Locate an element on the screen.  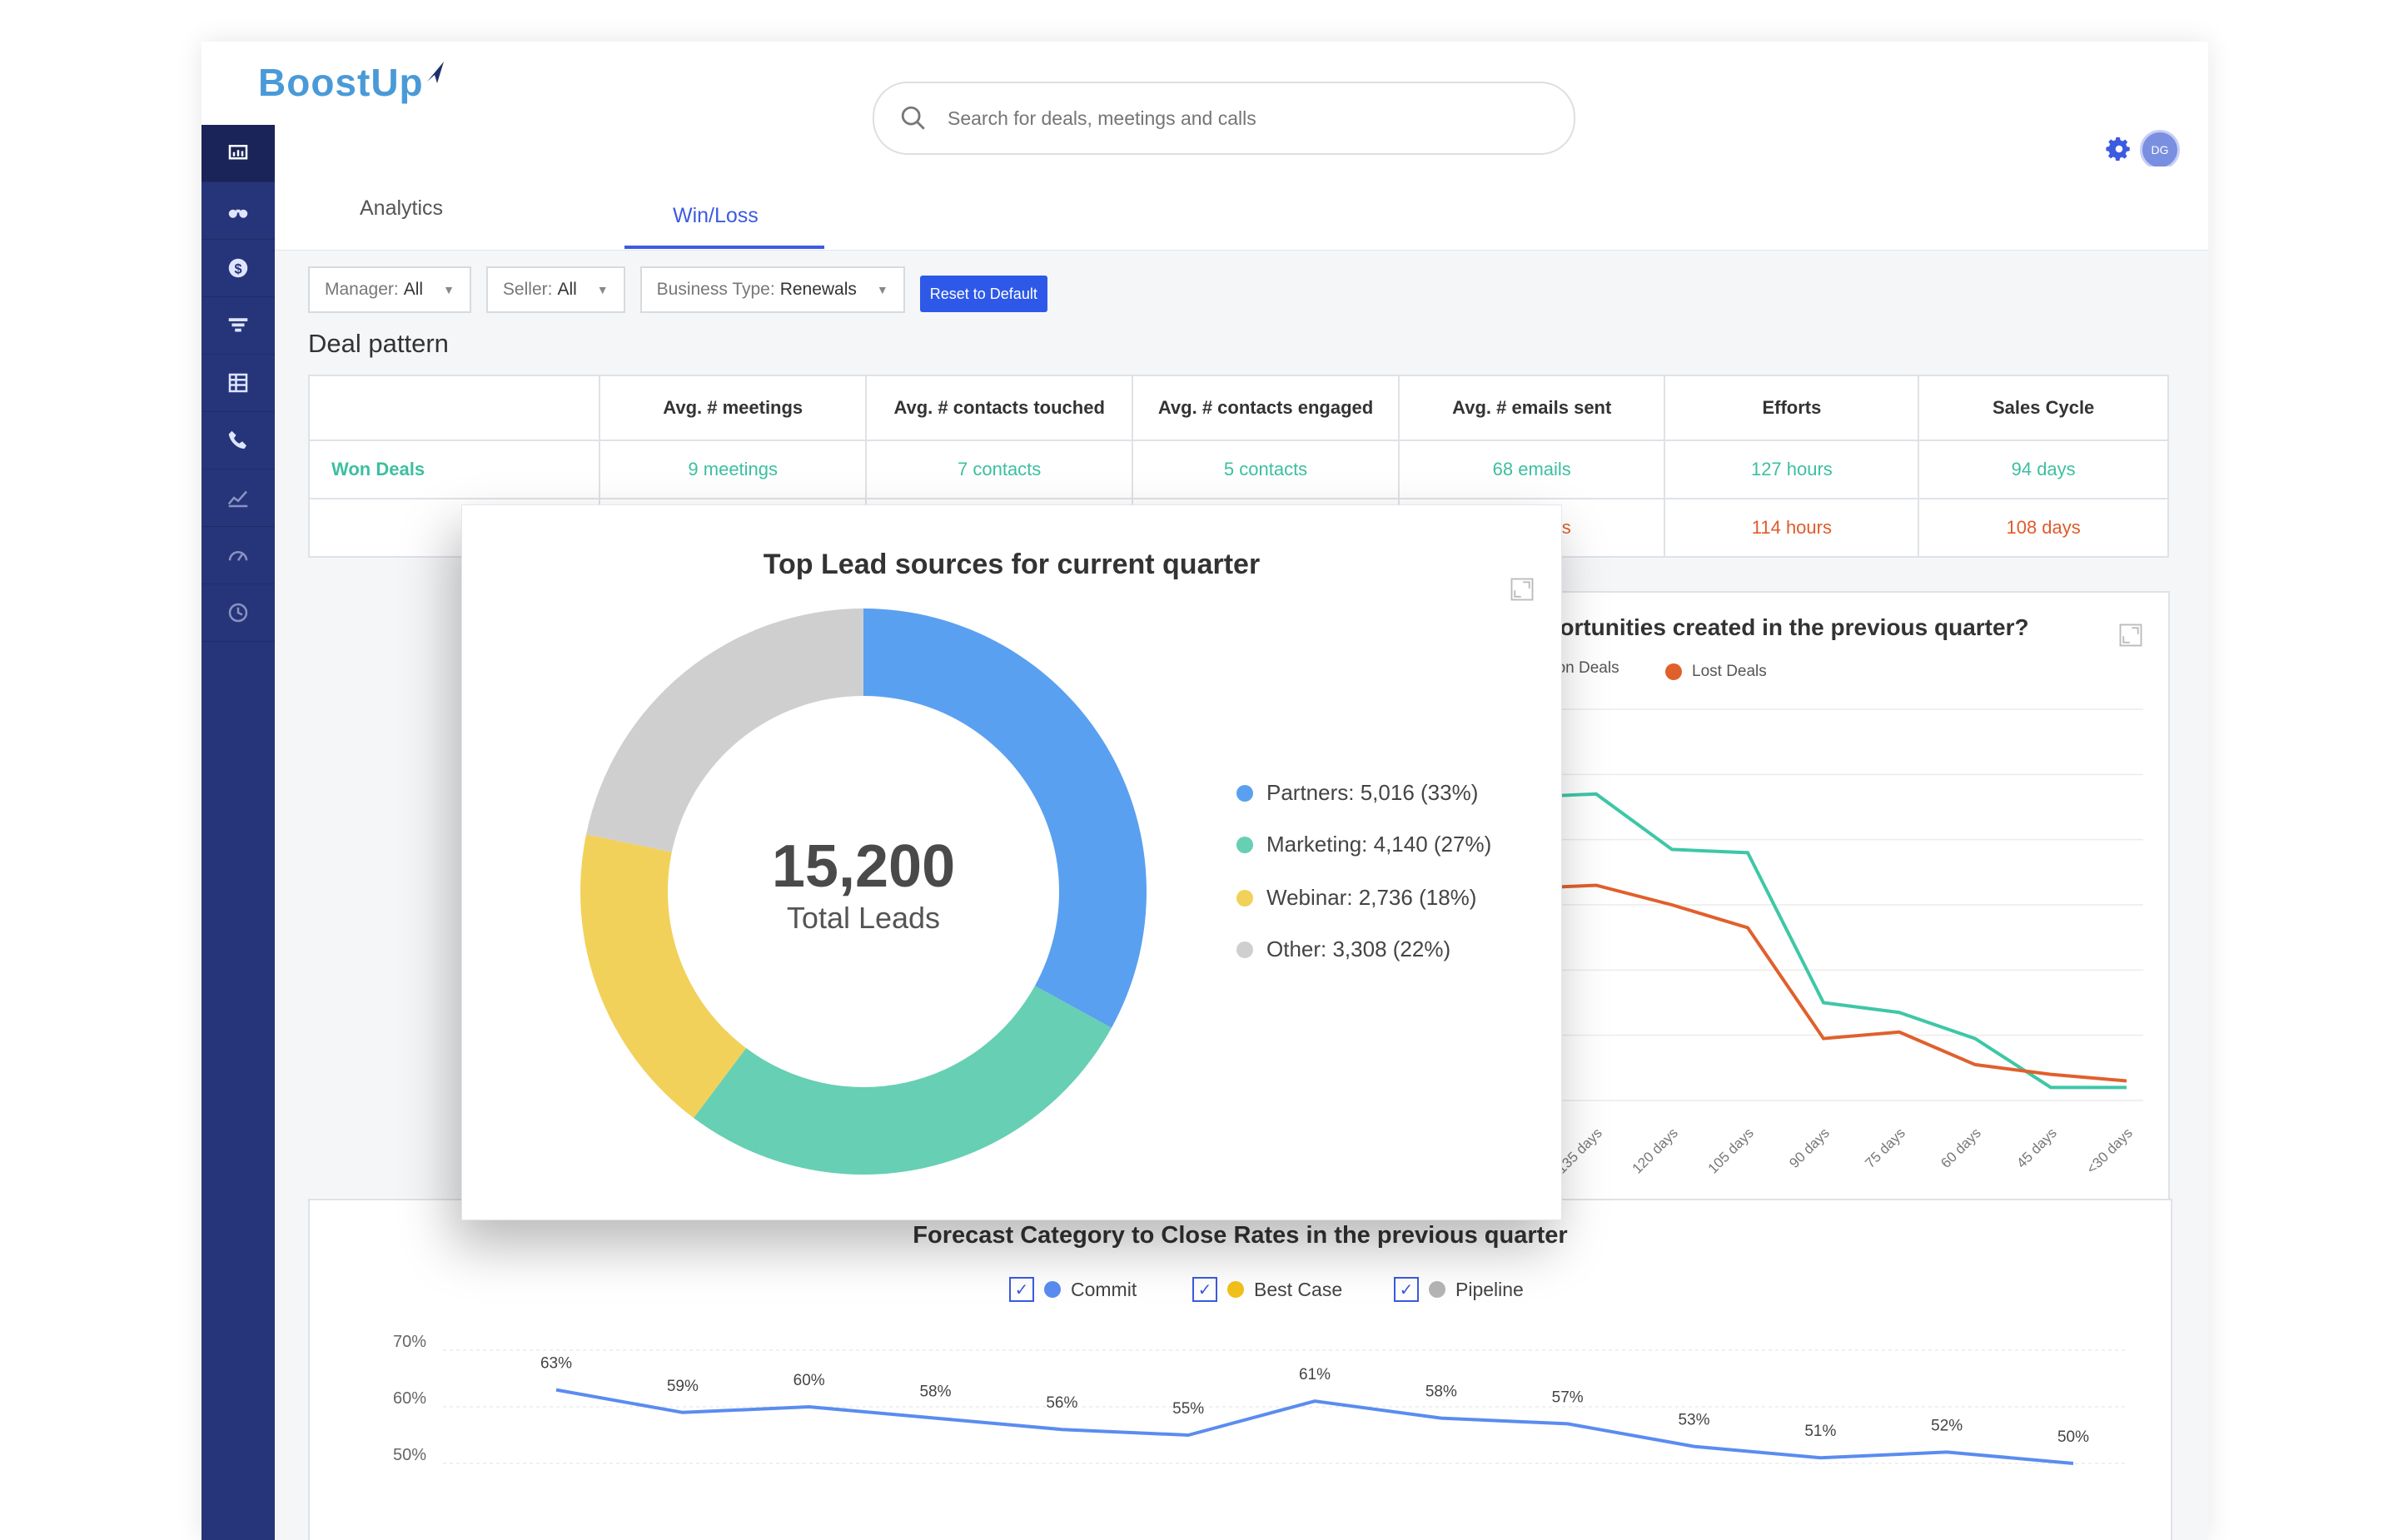
dashboard-icon is located at coordinates (238, 152).